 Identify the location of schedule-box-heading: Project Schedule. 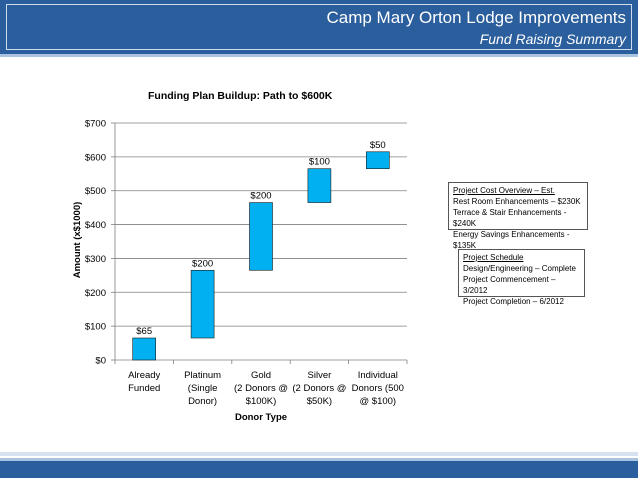
(493, 257).